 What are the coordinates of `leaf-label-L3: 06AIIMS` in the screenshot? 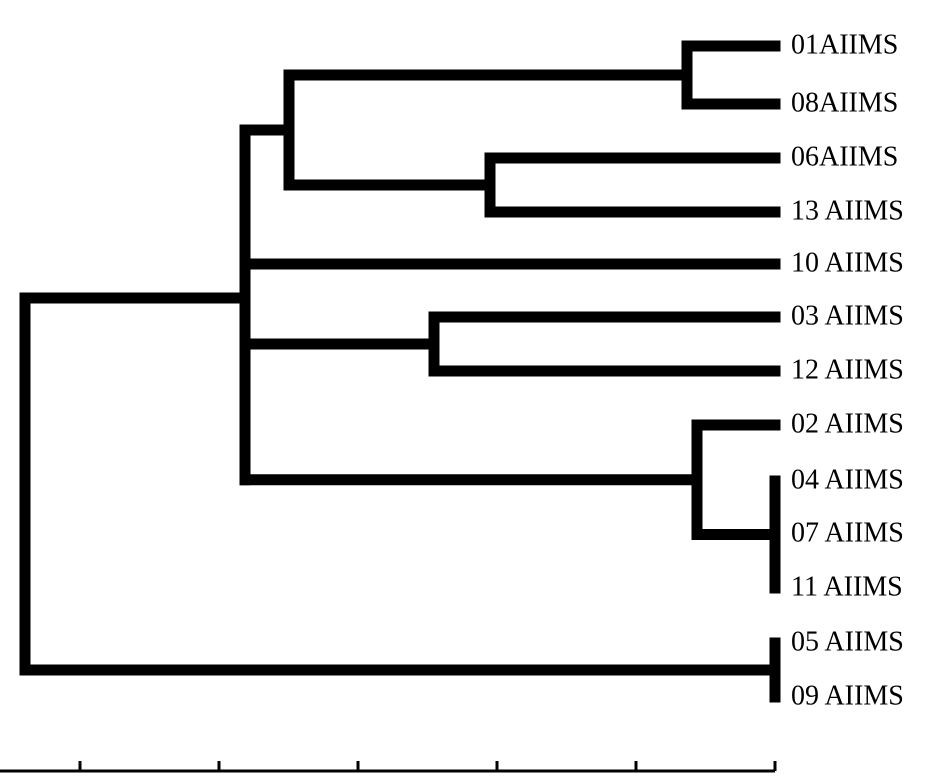 It's located at (844, 156).